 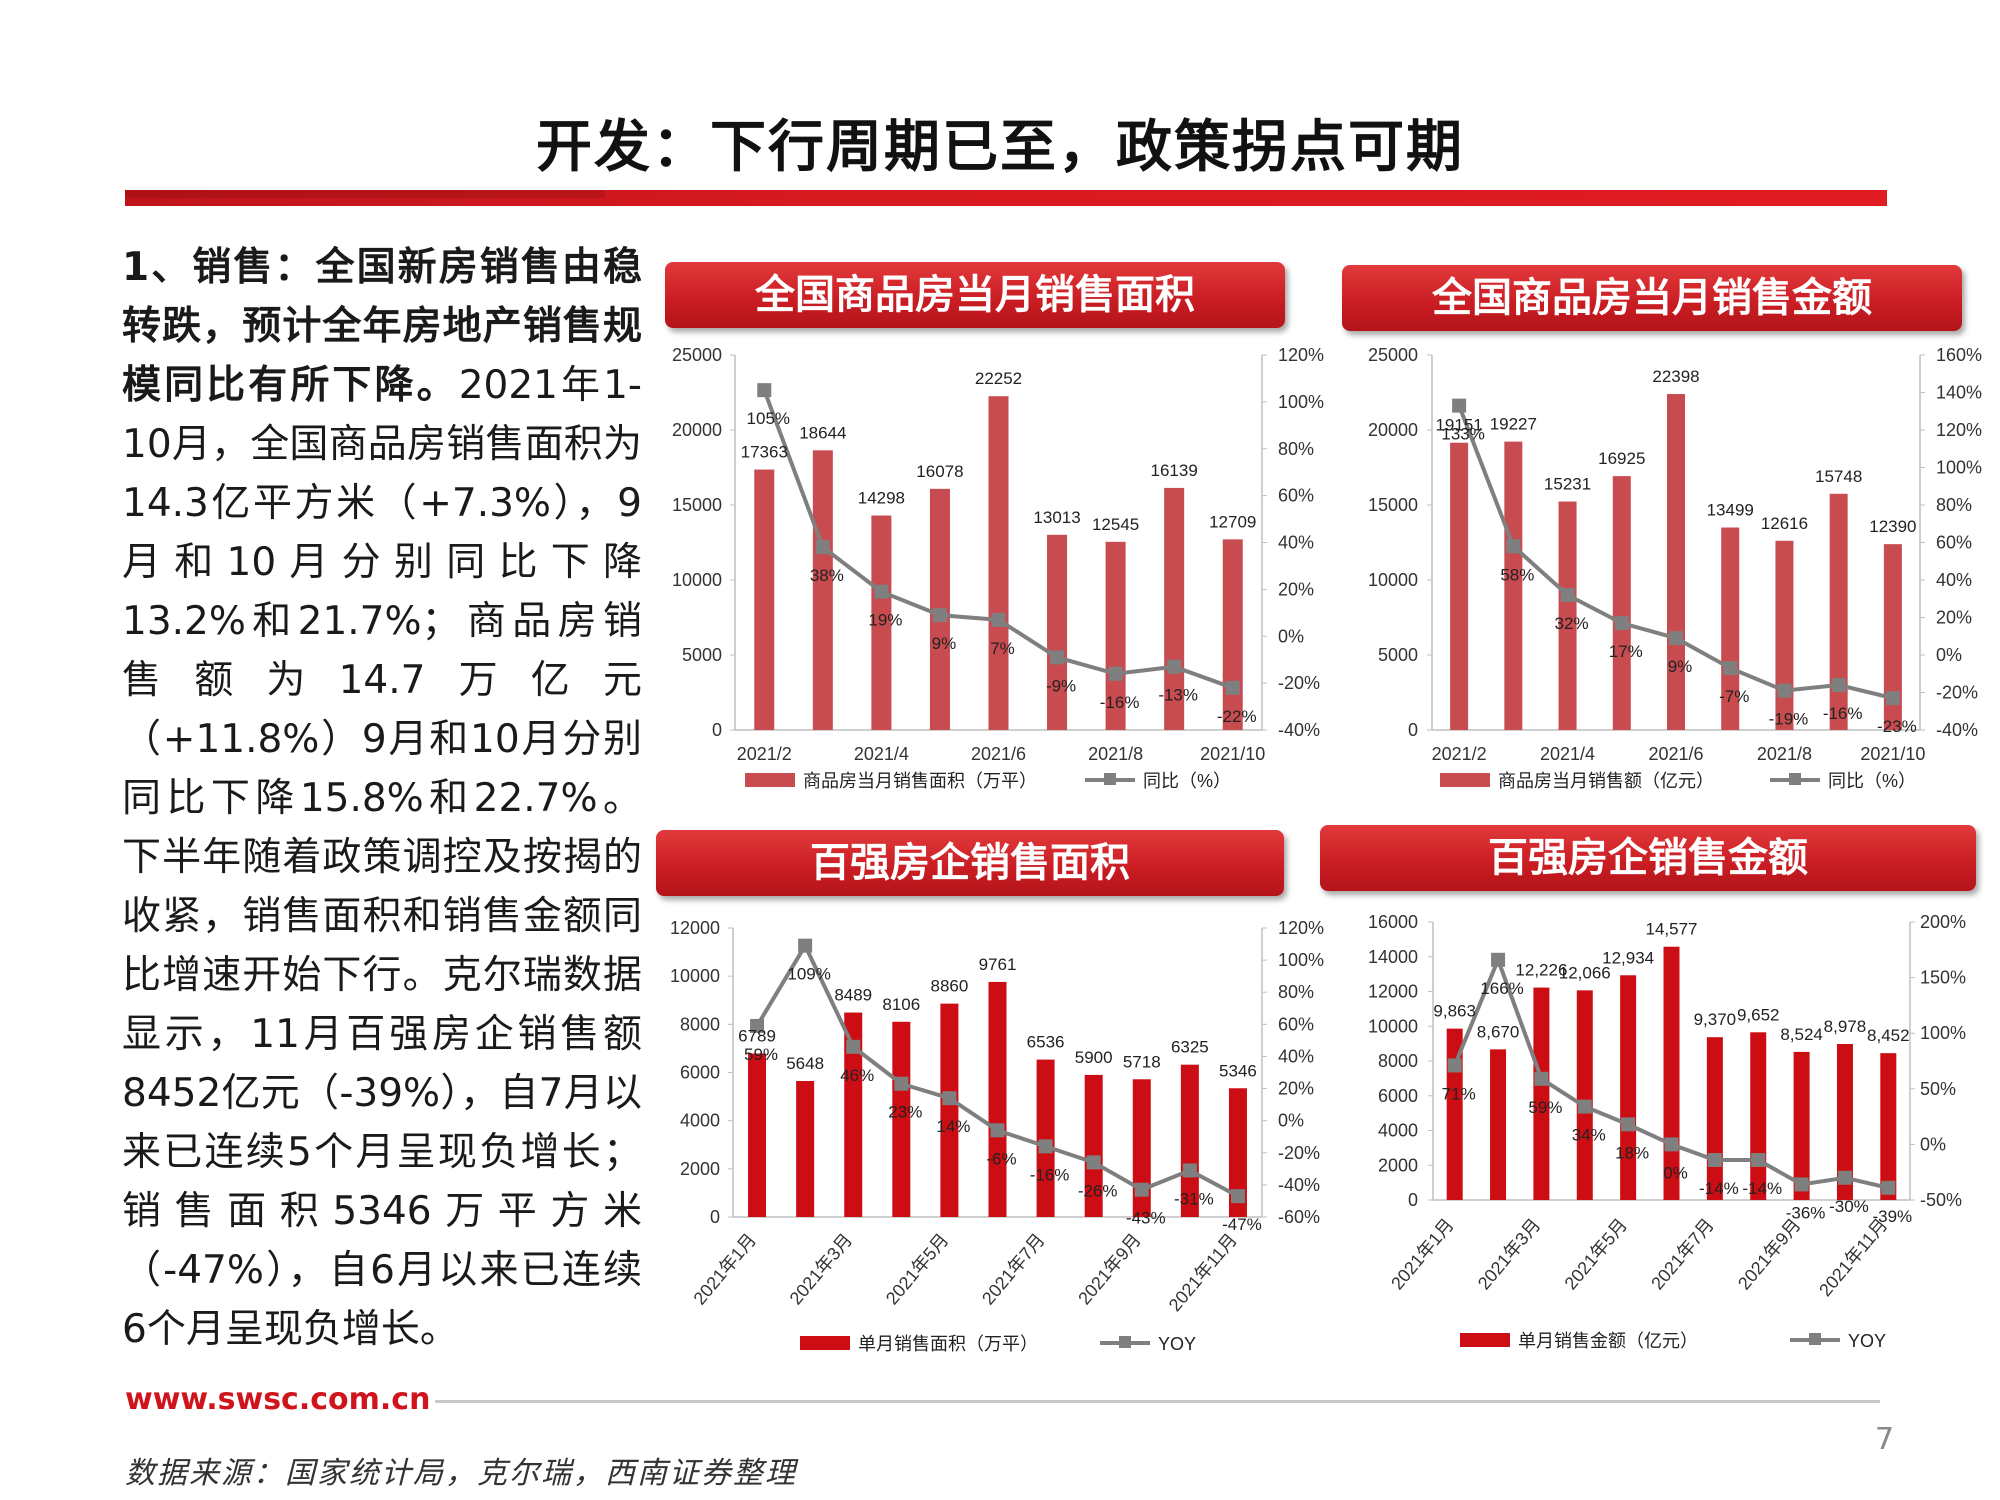 I want to click on chart4-bar-label: 8,524, so click(x=1801, y=1034).